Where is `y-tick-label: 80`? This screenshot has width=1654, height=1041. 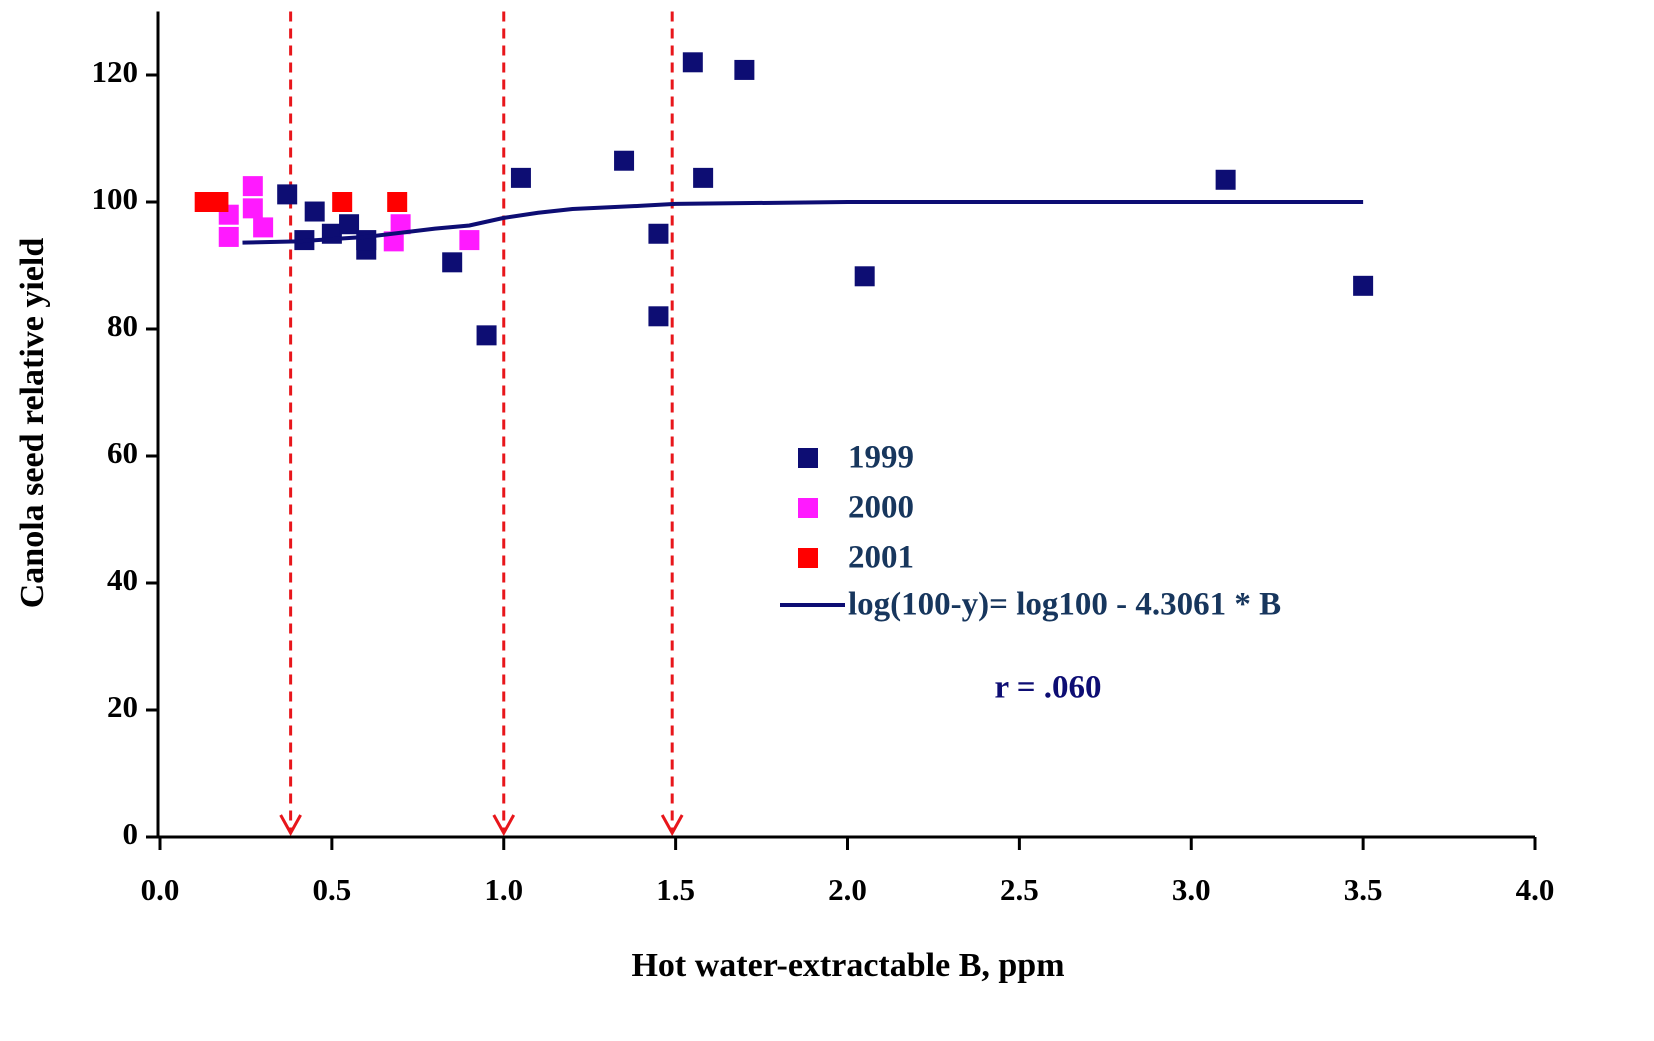 y-tick-label: 80 is located at coordinates (122, 325).